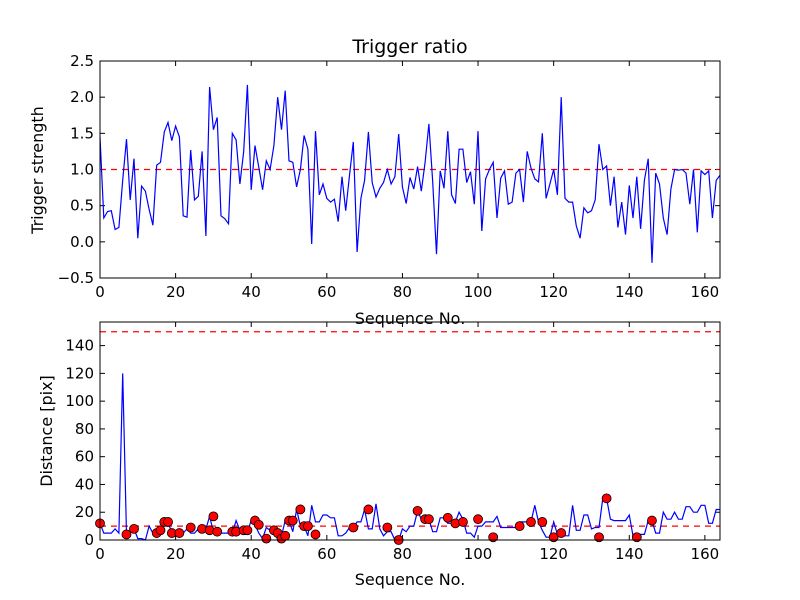  Describe the element at coordinates (629, 554) in the screenshot. I see `bottom-x-tick-label: 140` at that location.